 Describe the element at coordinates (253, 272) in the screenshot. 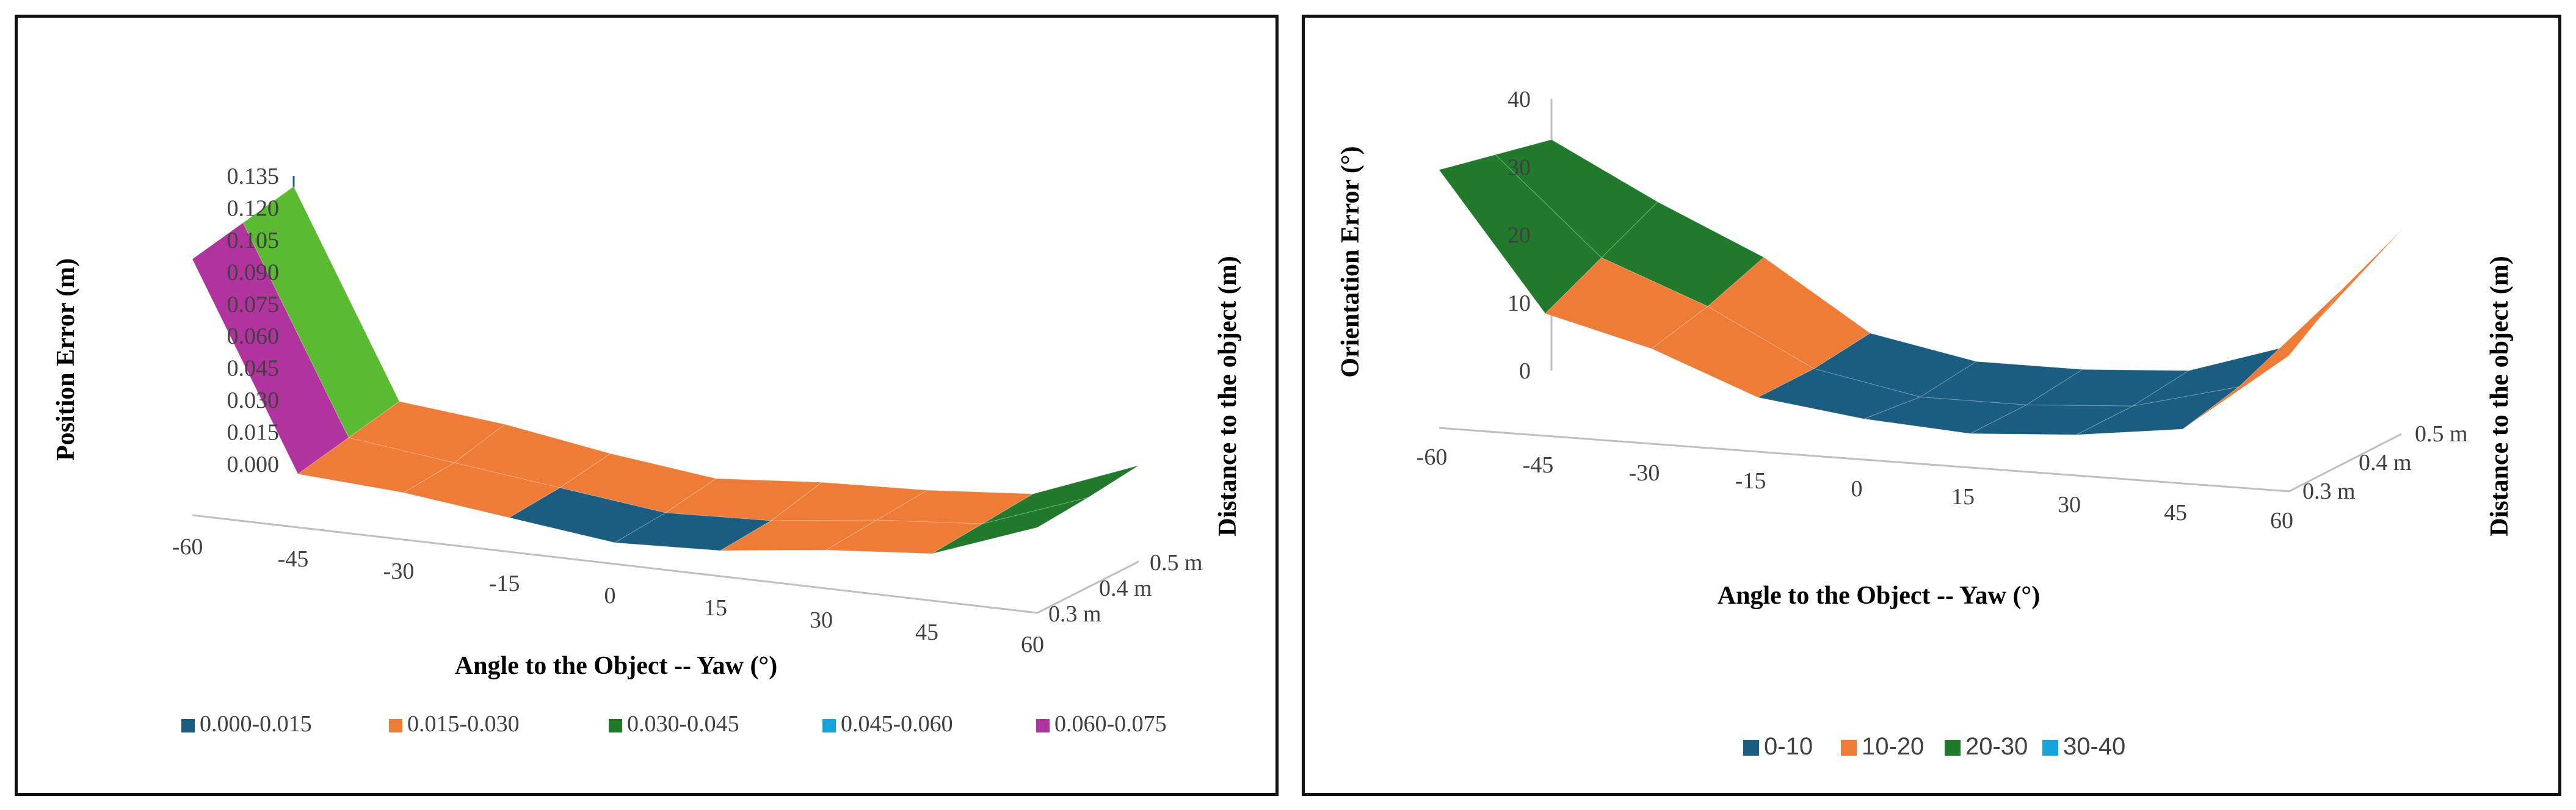

I see `z-tick-label: 0.090` at that location.